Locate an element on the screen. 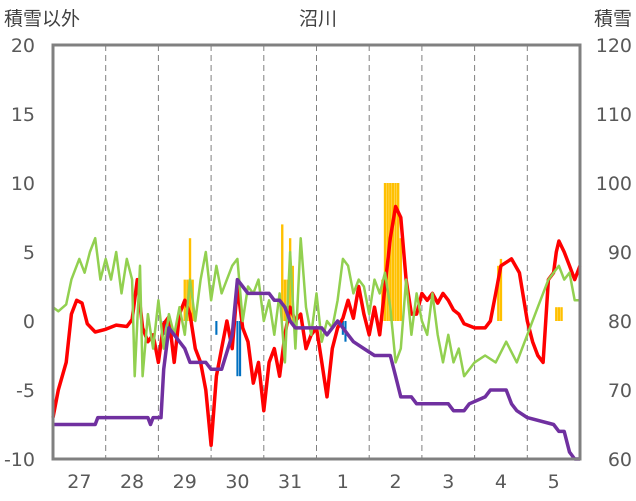  x-axis-tick-label: 1 is located at coordinates (343, 482).